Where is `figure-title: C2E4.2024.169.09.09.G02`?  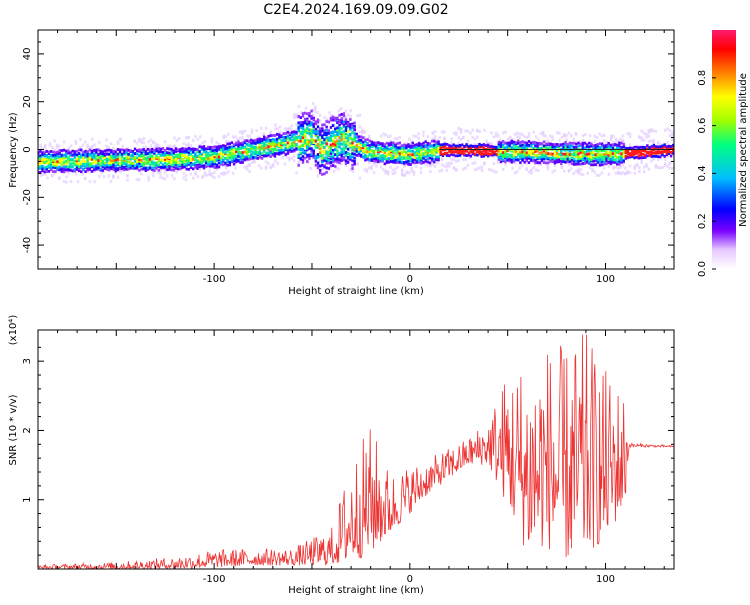 figure-title: C2E4.2024.169.09.09.G02 is located at coordinates (355, 10).